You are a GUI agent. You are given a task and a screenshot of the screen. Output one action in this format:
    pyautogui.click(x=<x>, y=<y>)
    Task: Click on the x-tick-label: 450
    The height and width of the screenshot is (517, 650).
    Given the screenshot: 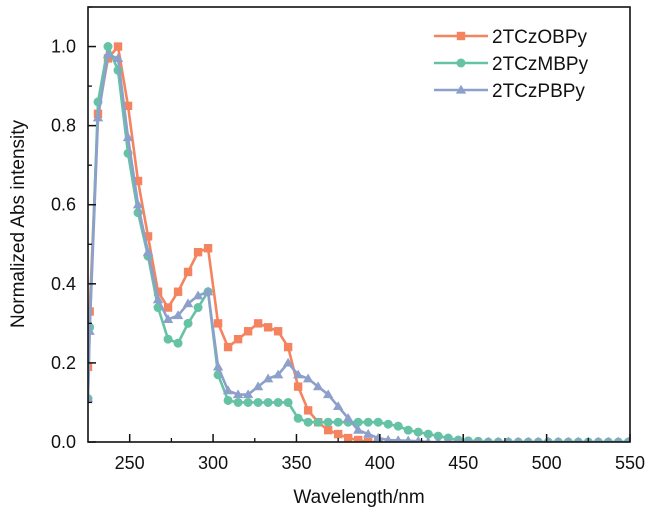 What is the action you would take?
    pyautogui.click(x=463, y=463)
    